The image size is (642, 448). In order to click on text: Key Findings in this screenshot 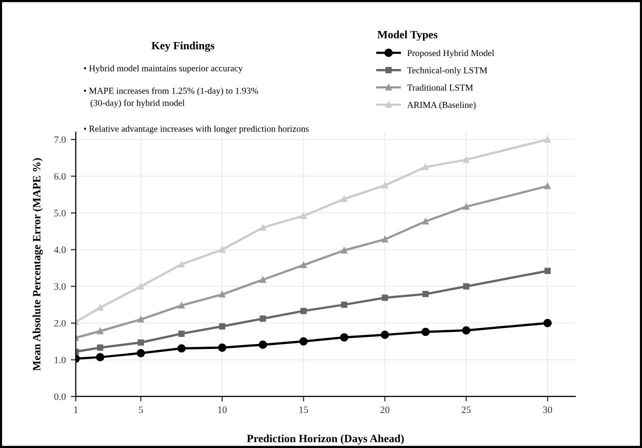, I will do `click(183, 47)`.